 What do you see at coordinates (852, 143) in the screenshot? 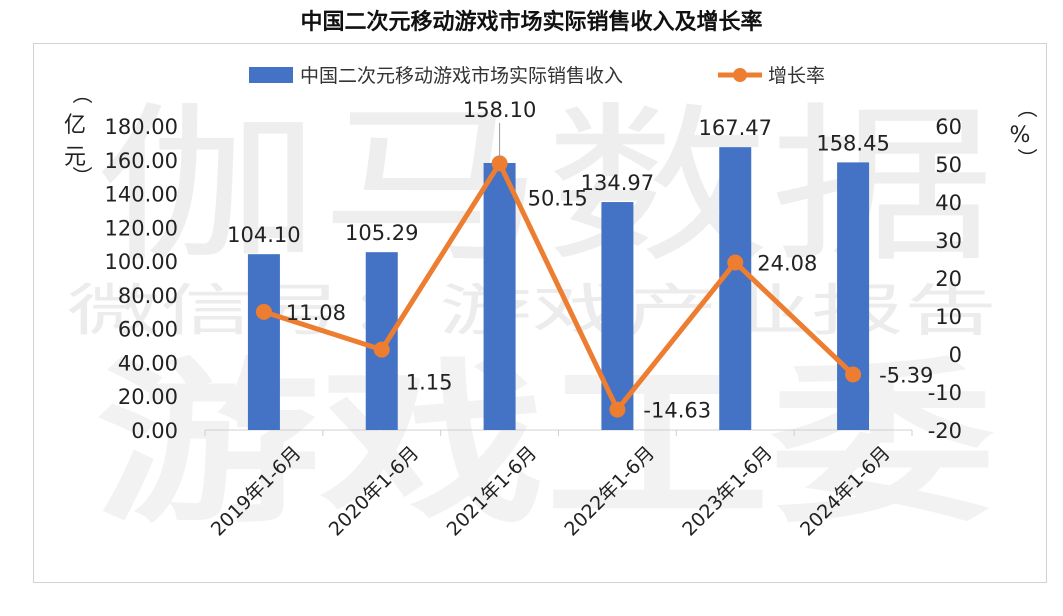
I see `bar-value-label: 158.45` at bounding box center [852, 143].